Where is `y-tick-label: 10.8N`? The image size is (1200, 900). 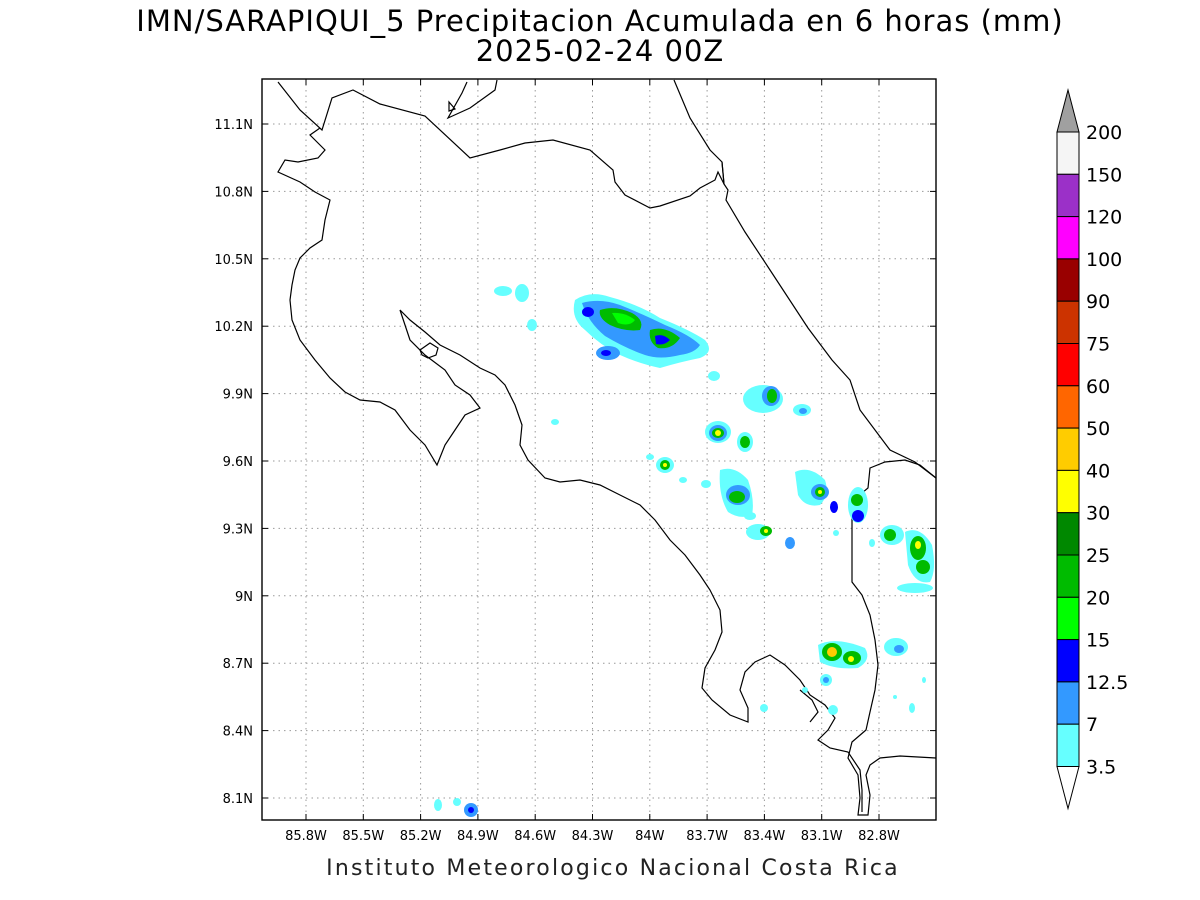
y-tick-label: 10.8N is located at coordinates (233, 192).